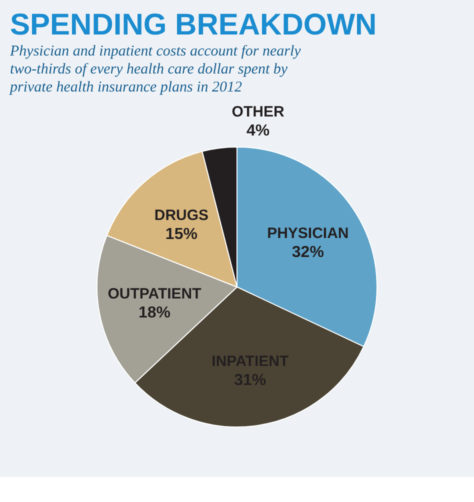 The image size is (474, 502). Describe the element at coordinates (181, 234) in the screenshot. I see `data-label: 15%` at that location.